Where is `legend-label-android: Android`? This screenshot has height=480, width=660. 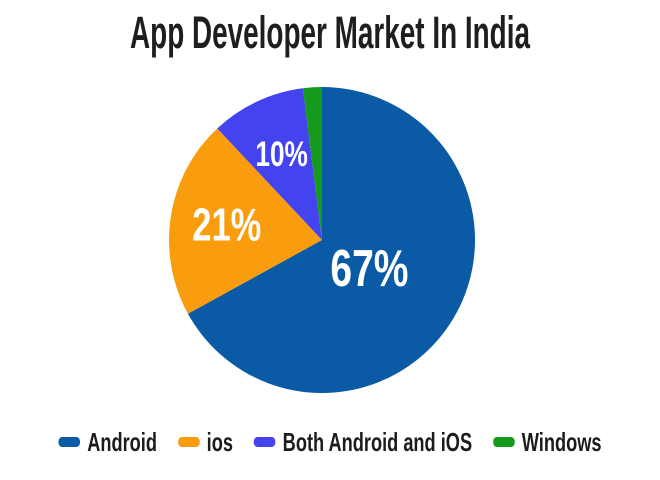
legend-label-android: Android is located at coordinates (122, 441).